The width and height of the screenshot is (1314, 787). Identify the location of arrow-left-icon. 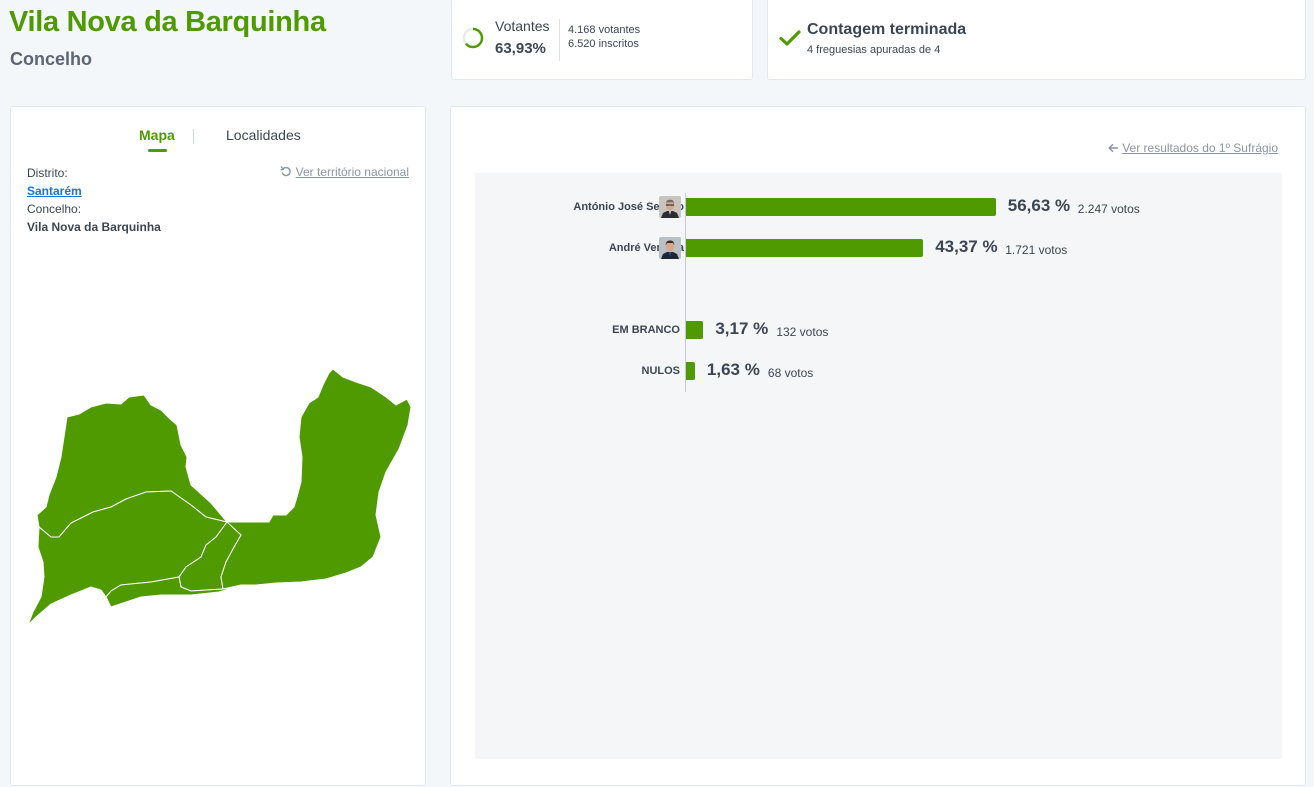
(1113, 148).